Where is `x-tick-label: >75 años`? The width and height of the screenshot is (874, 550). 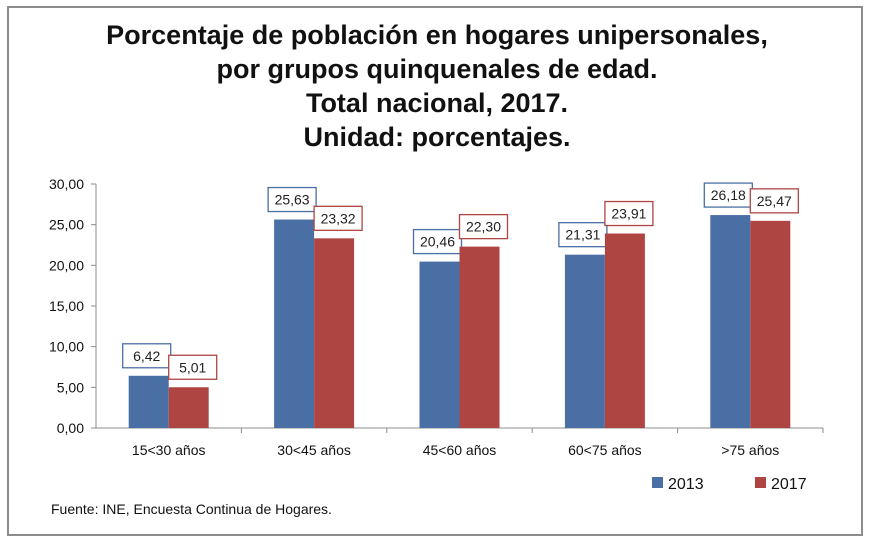 x-tick-label: >75 años is located at coordinates (750, 450).